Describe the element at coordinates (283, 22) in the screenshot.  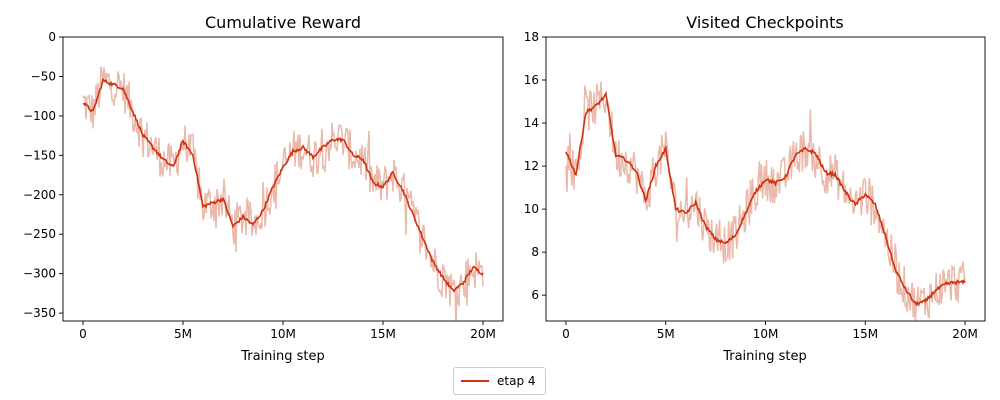
I see `chart-title: Cumulative Reward` at that location.